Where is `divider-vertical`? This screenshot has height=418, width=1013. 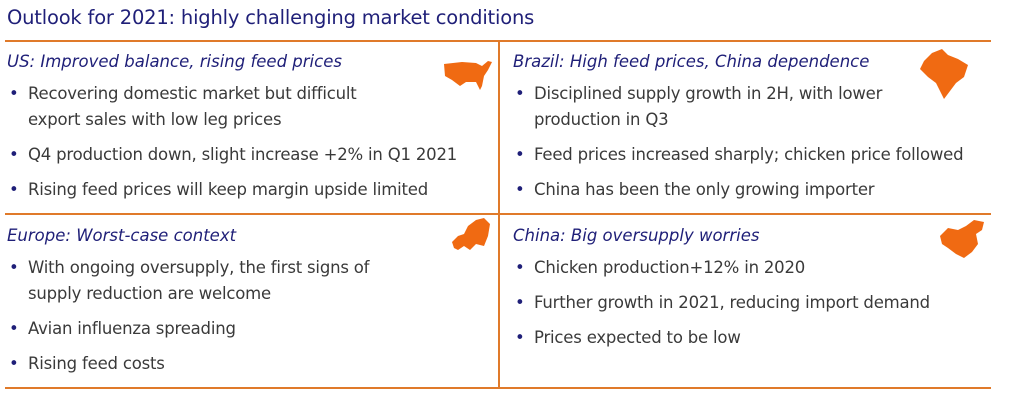
divider-vertical is located at coordinates (499, 215).